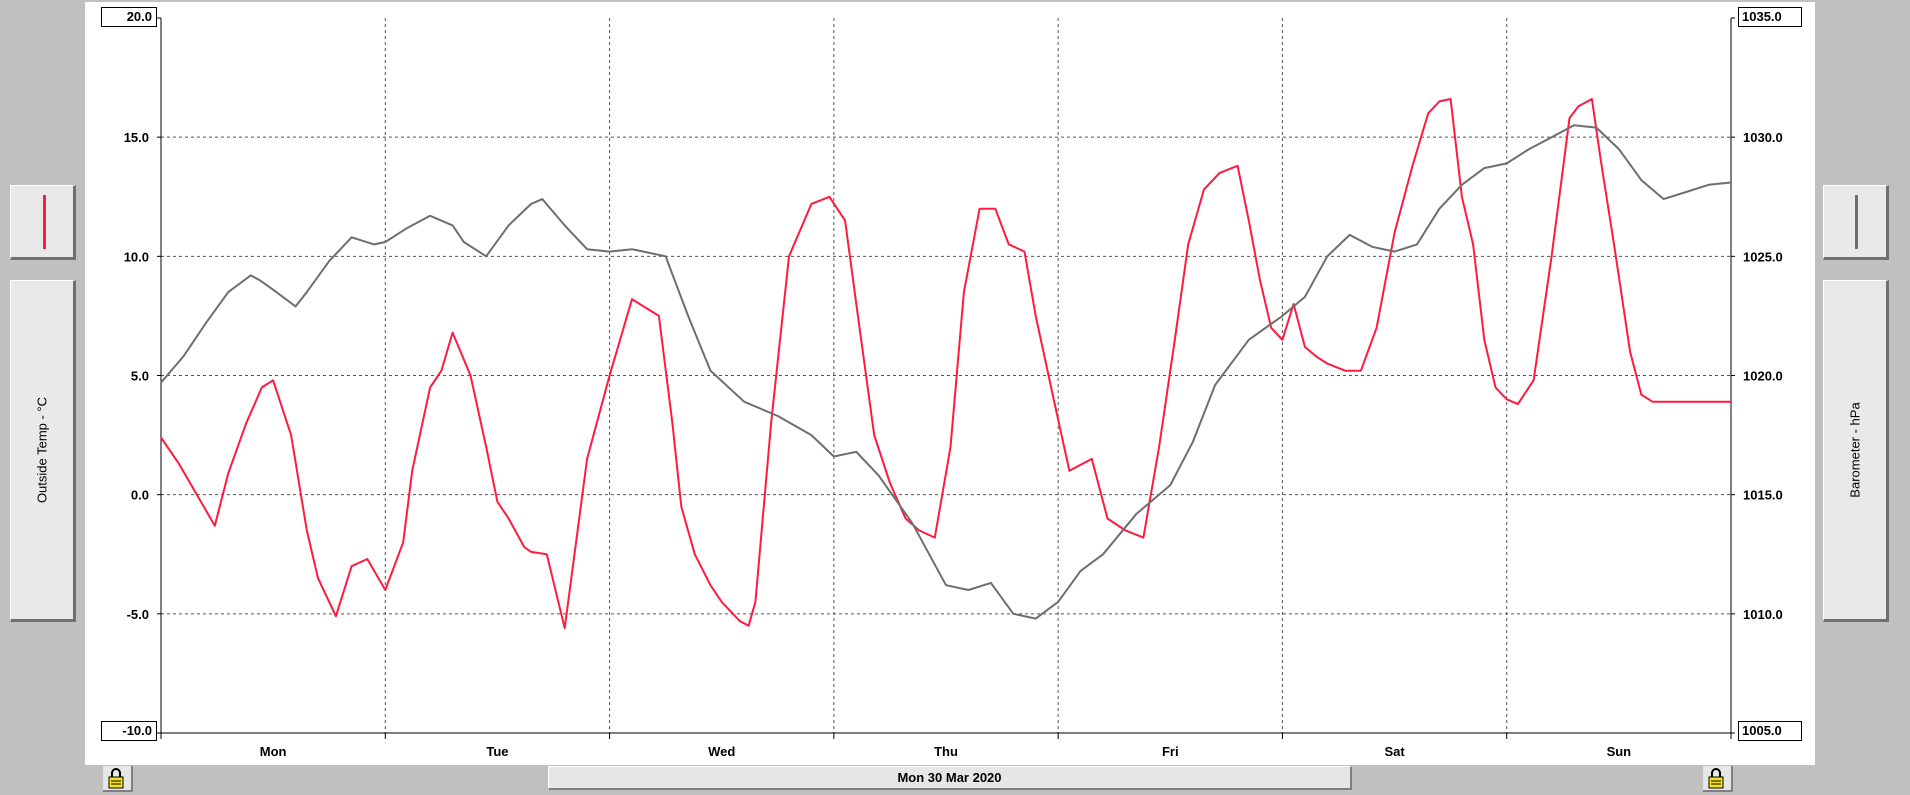 This screenshot has width=1910, height=795. What do you see at coordinates (946, 751) in the screenshot?
I see `x-axis-day-label: Thu` at bounding box center [946, 751].